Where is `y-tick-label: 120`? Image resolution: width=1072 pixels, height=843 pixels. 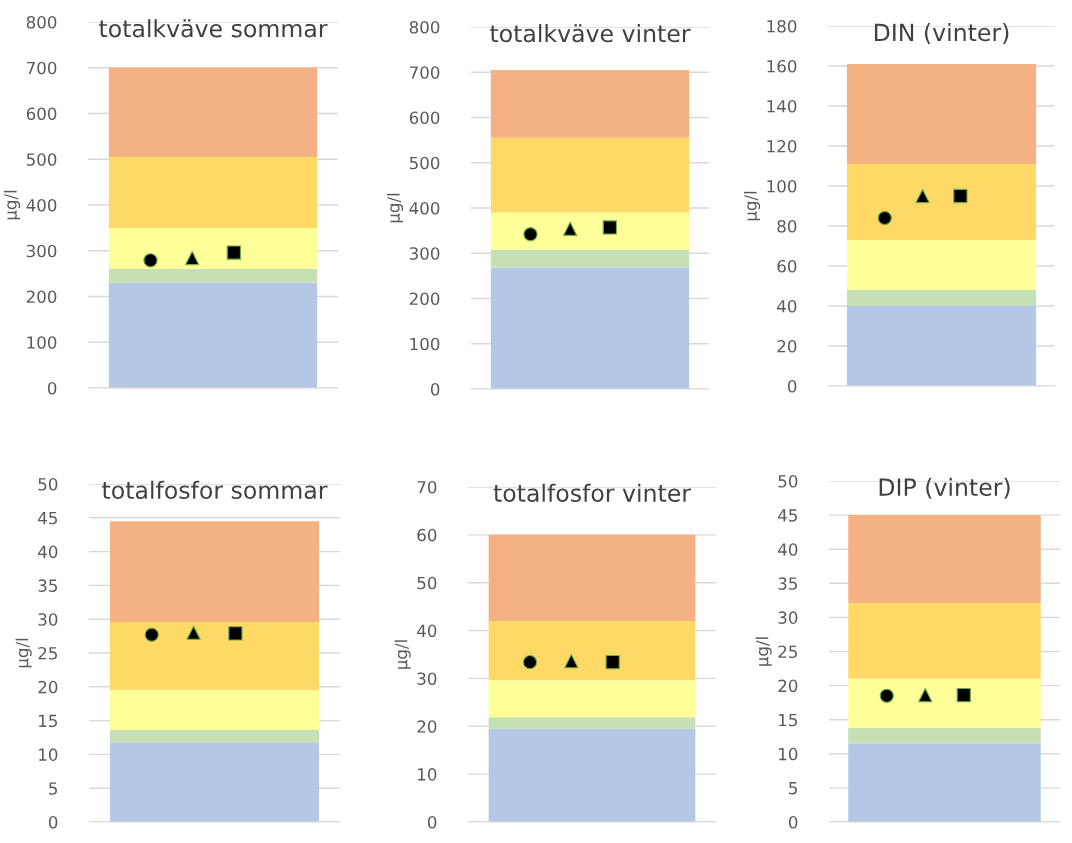 y-tick-label: 120 is located at coordinates (782, 146).